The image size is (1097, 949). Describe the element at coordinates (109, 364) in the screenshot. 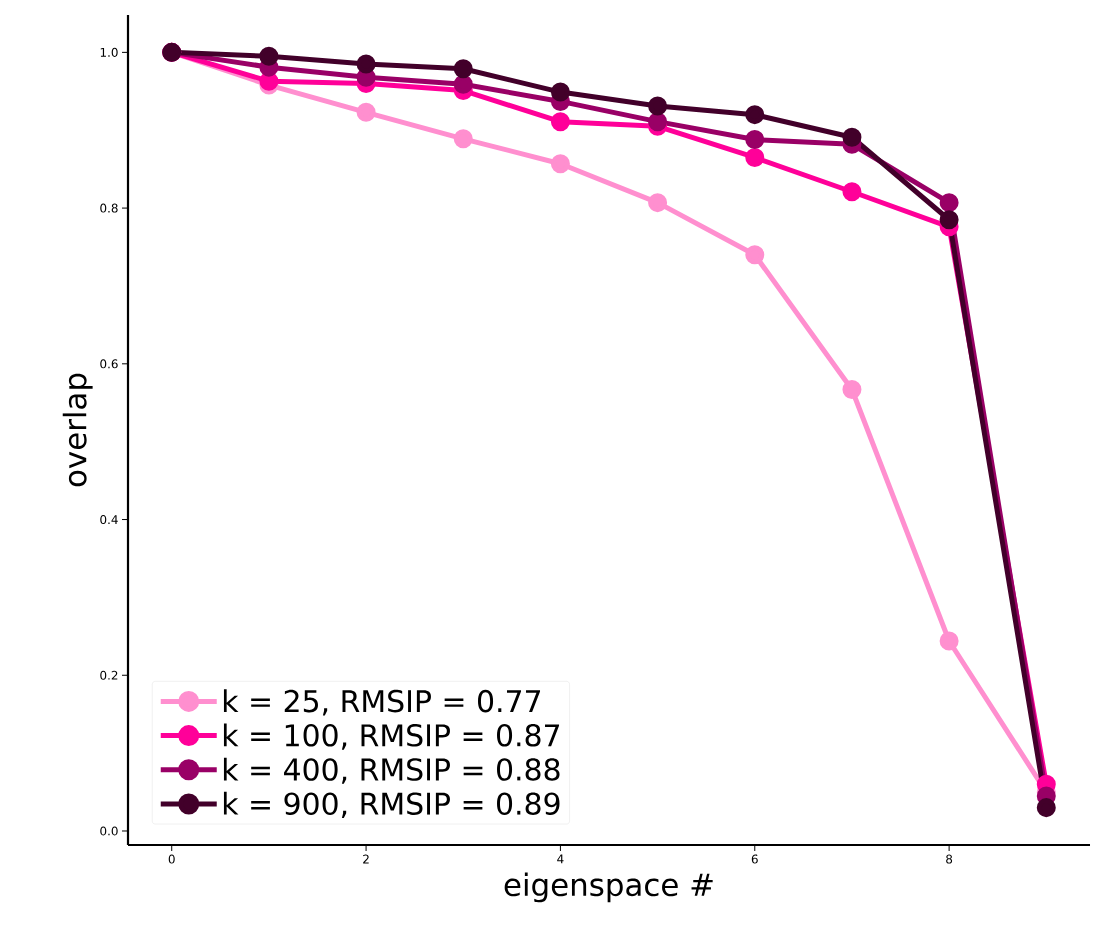

I see `y-tick-label: 0.6` at that location.